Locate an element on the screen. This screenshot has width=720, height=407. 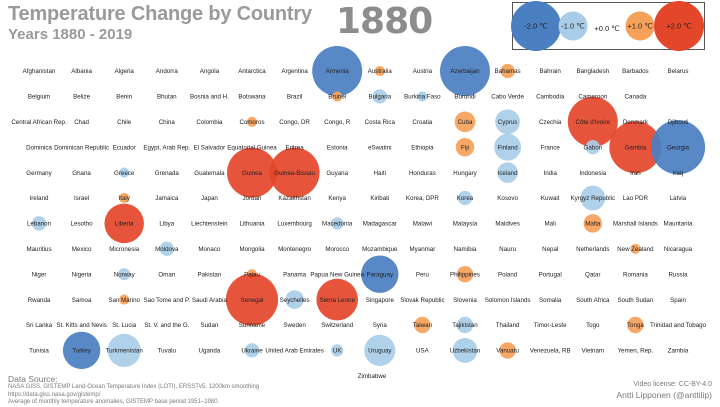
country-label: Timor-Leste is located at coordinates (550, 325).